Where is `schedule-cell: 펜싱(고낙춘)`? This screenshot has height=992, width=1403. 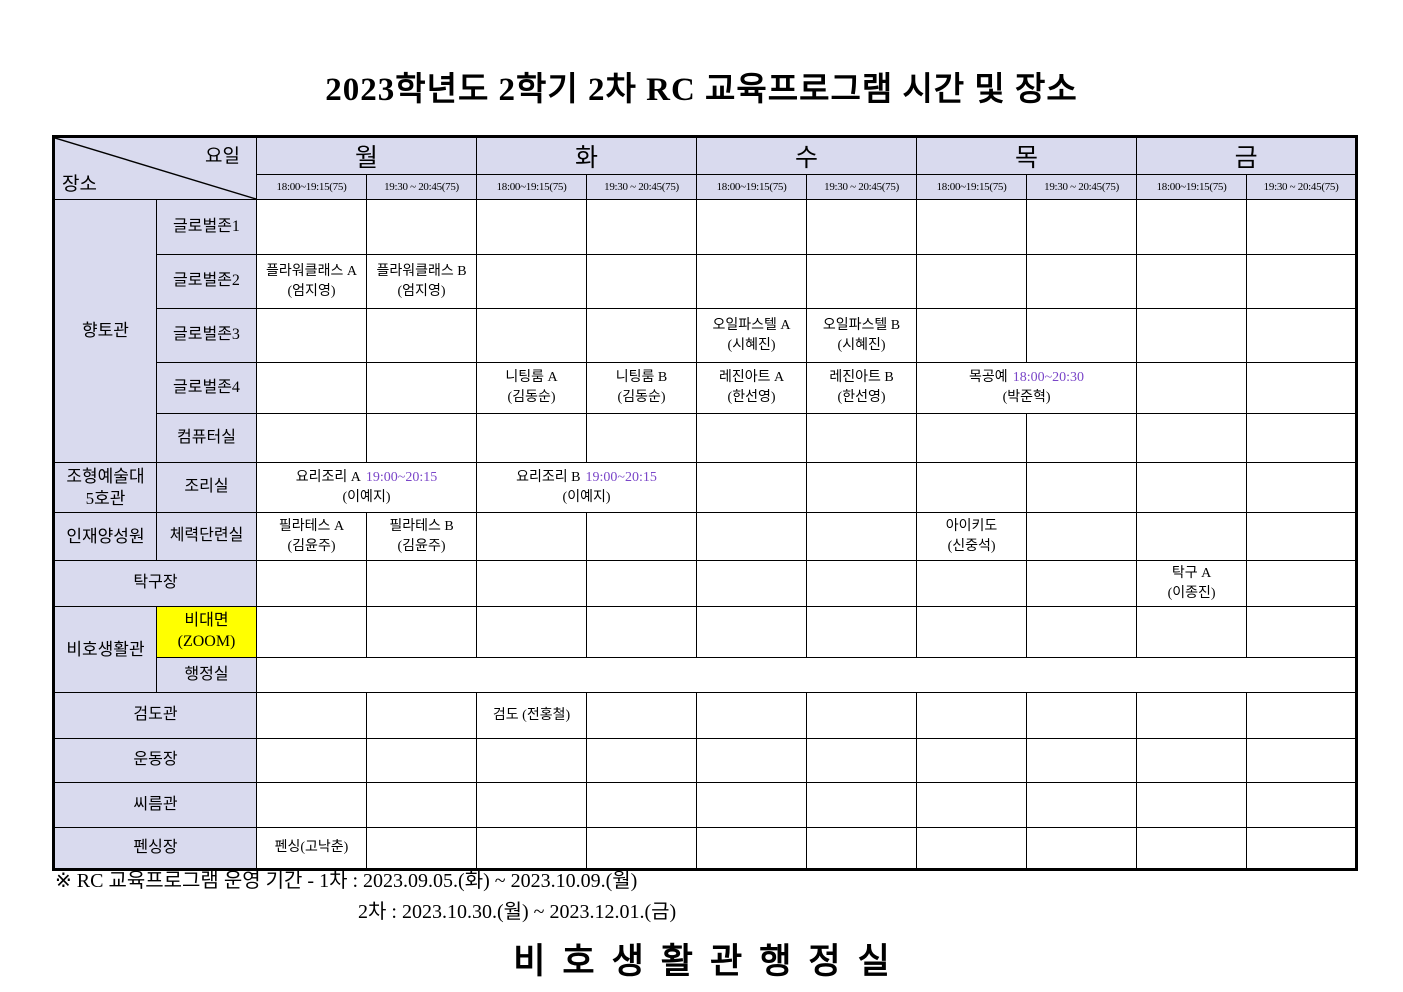 schedule-cell: 펜싱(고낙춘) is located at coordinates (311, 848).